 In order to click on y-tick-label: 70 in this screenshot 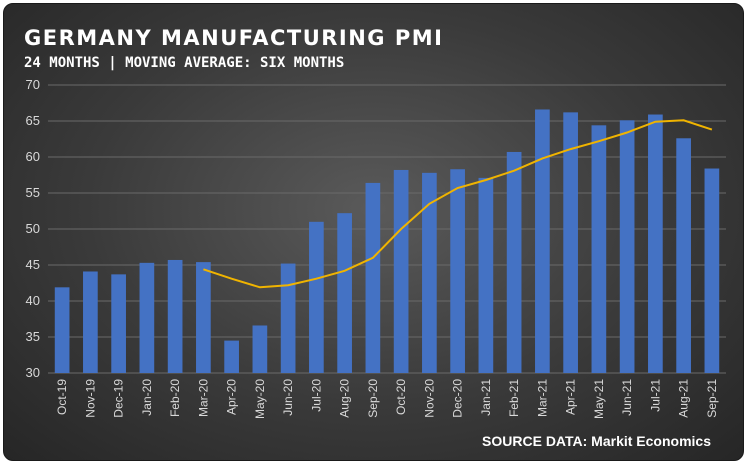, I will do `click(33, 84)`.